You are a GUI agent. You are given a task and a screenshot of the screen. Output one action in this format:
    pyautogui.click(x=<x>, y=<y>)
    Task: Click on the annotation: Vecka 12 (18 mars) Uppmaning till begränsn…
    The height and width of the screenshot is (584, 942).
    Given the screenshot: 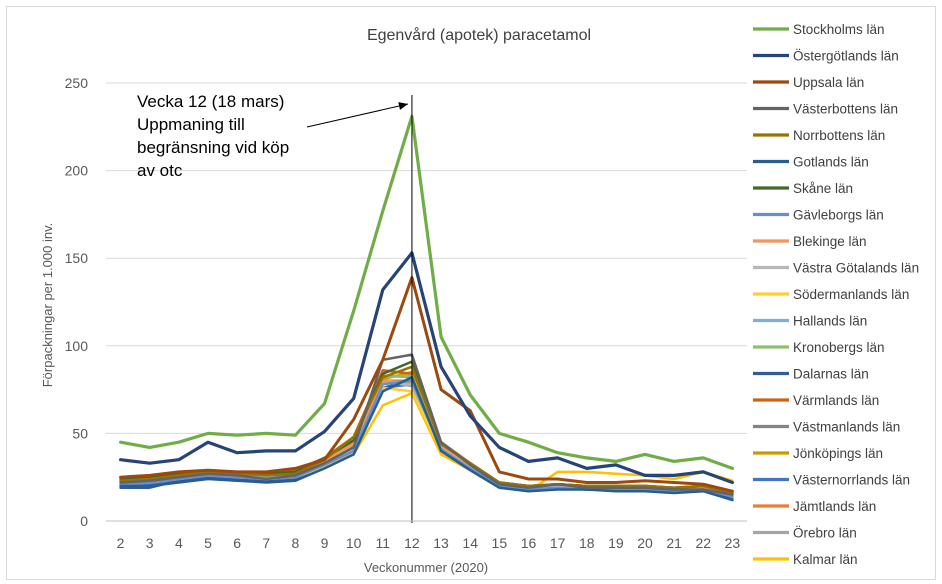 What is the action you would take?
    pyautogui.click(x=273, y=136)
    